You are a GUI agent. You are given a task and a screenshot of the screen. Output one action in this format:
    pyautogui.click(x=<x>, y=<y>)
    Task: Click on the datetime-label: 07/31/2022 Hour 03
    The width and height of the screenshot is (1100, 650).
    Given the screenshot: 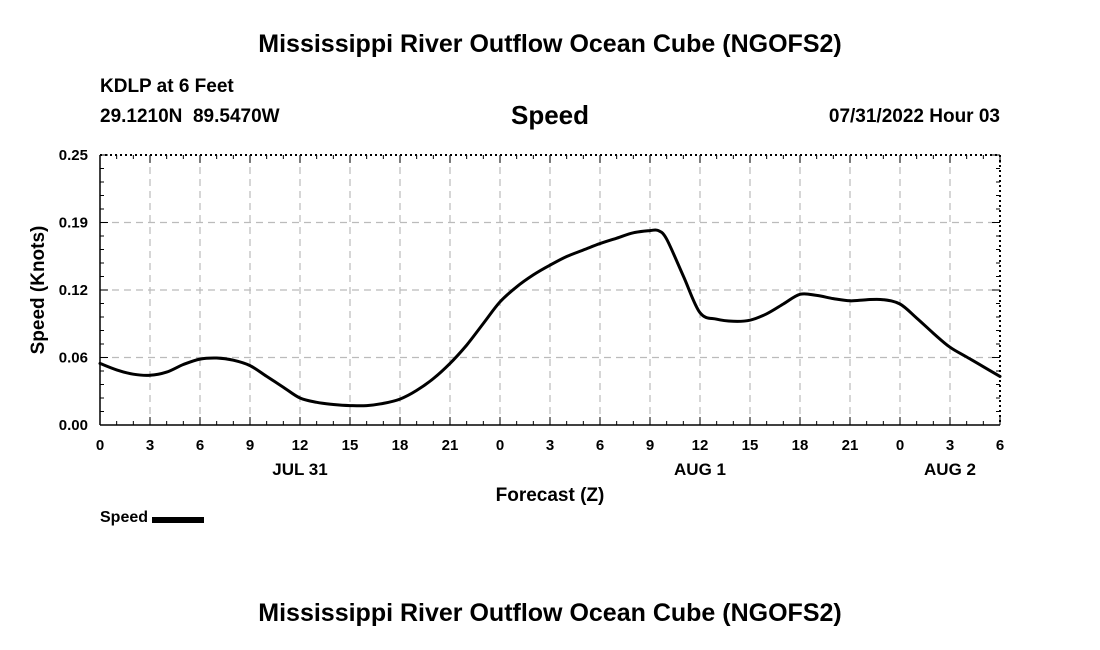 What is the action you would take?
    pyautogui.click(x=914, y=116)
    